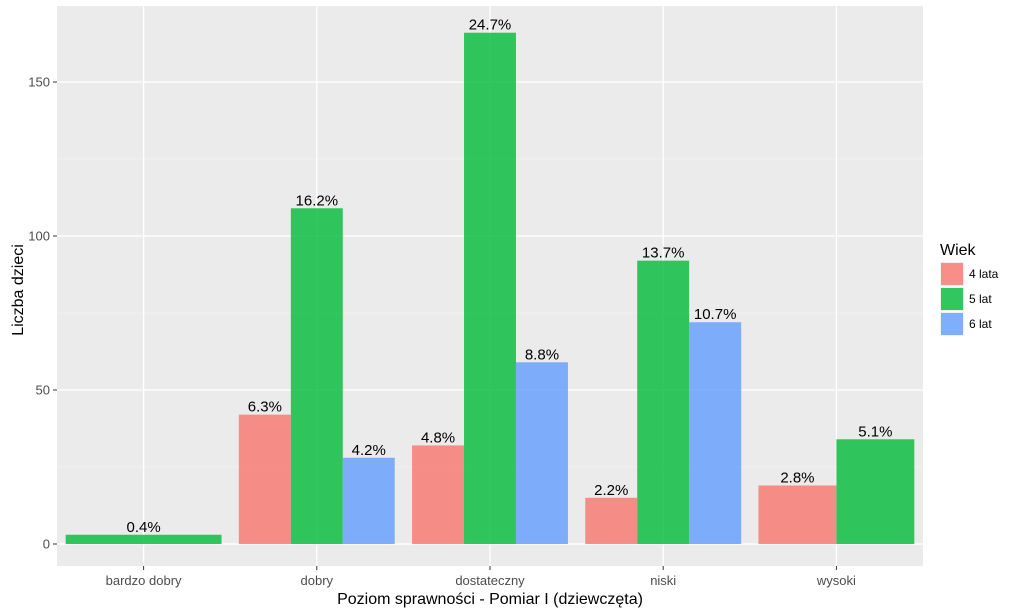  Describe the element at coordinates (611, 490) in the screenshot. I see `bar-value-label: 2.2%` at that location.